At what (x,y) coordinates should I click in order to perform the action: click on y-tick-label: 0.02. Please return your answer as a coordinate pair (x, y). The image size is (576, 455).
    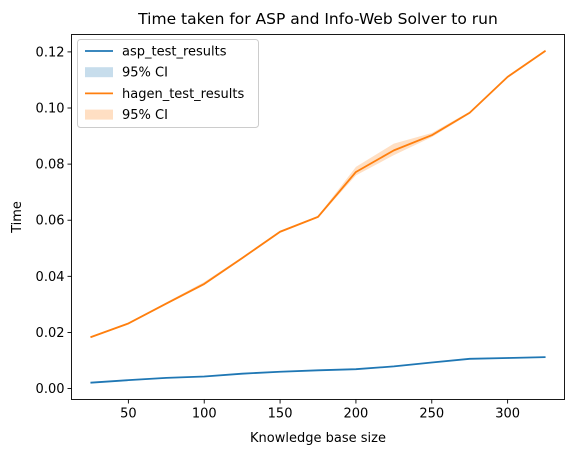
    Looking at the image, I should click on (50, 333).